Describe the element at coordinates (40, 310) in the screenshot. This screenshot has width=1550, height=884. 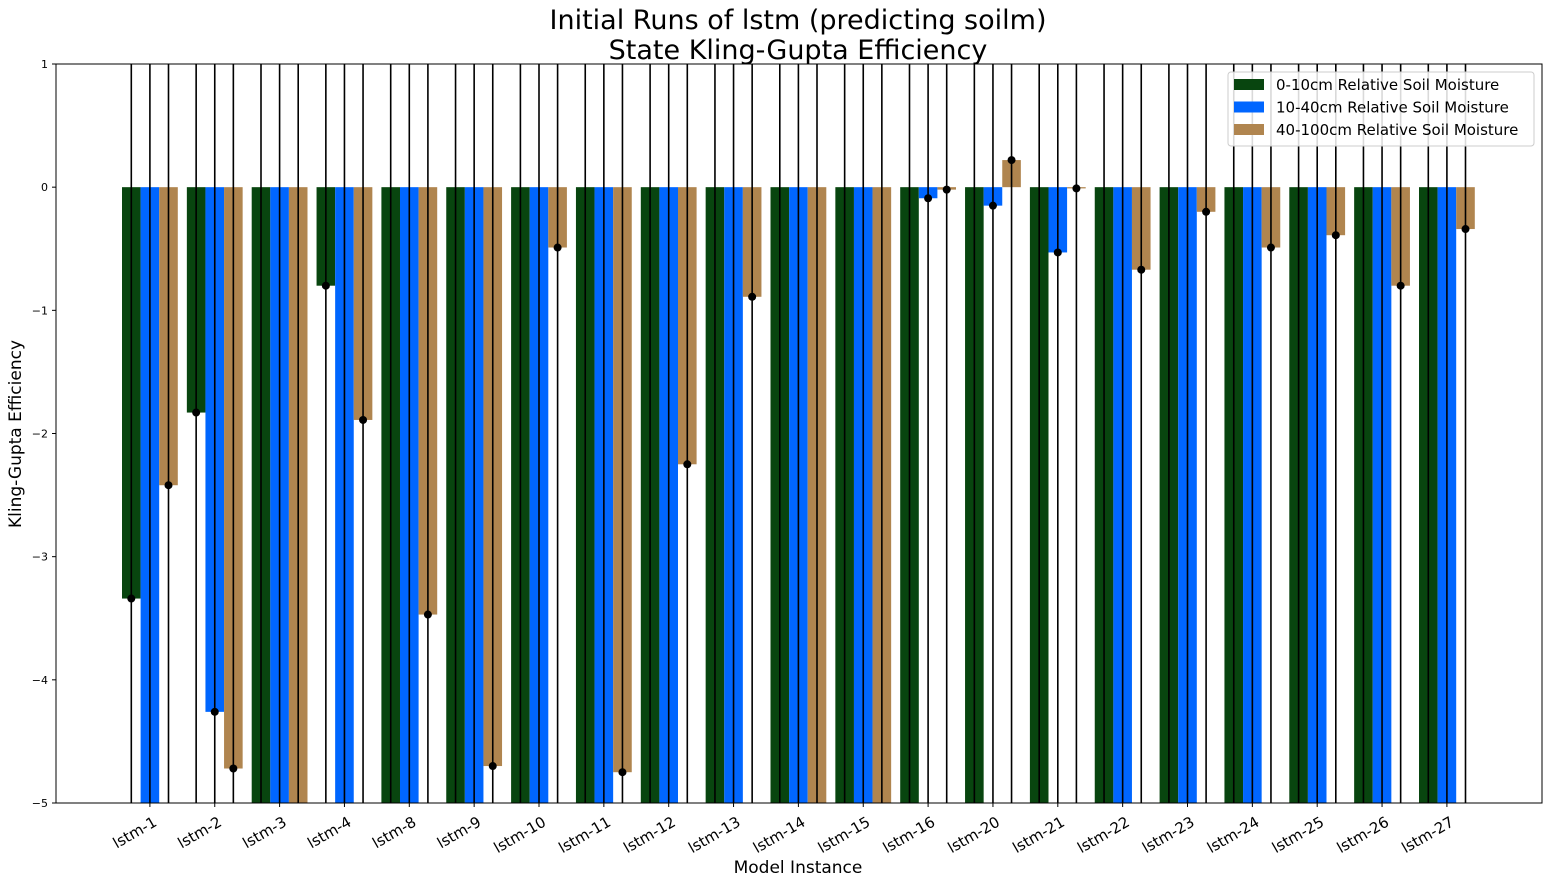
I see `y-tick-label: −1` at that location.